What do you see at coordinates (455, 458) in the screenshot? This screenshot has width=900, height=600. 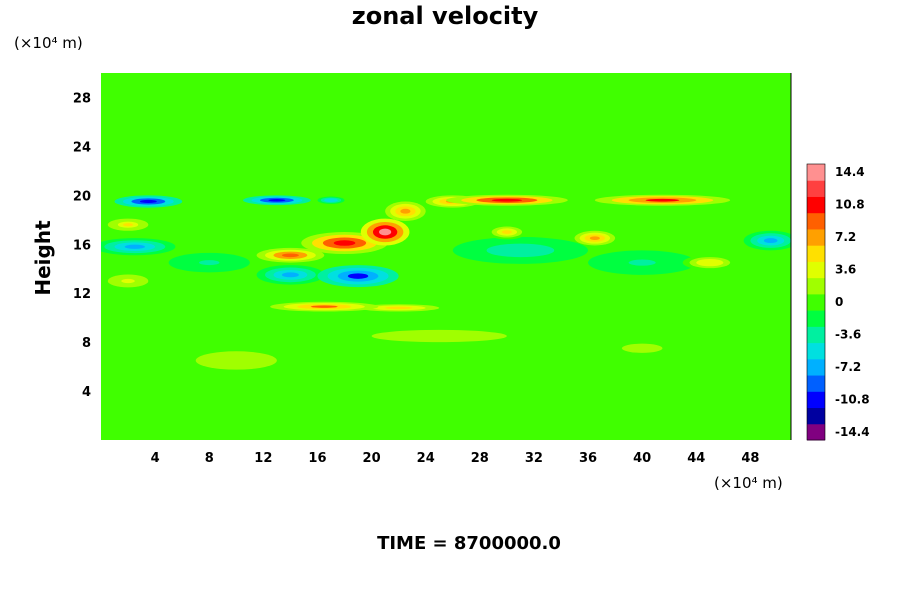 I see `x-axis-ticks: 4 8 12 16 20 24 28 32 36 40 44 48` at bounding box center [455, 458].